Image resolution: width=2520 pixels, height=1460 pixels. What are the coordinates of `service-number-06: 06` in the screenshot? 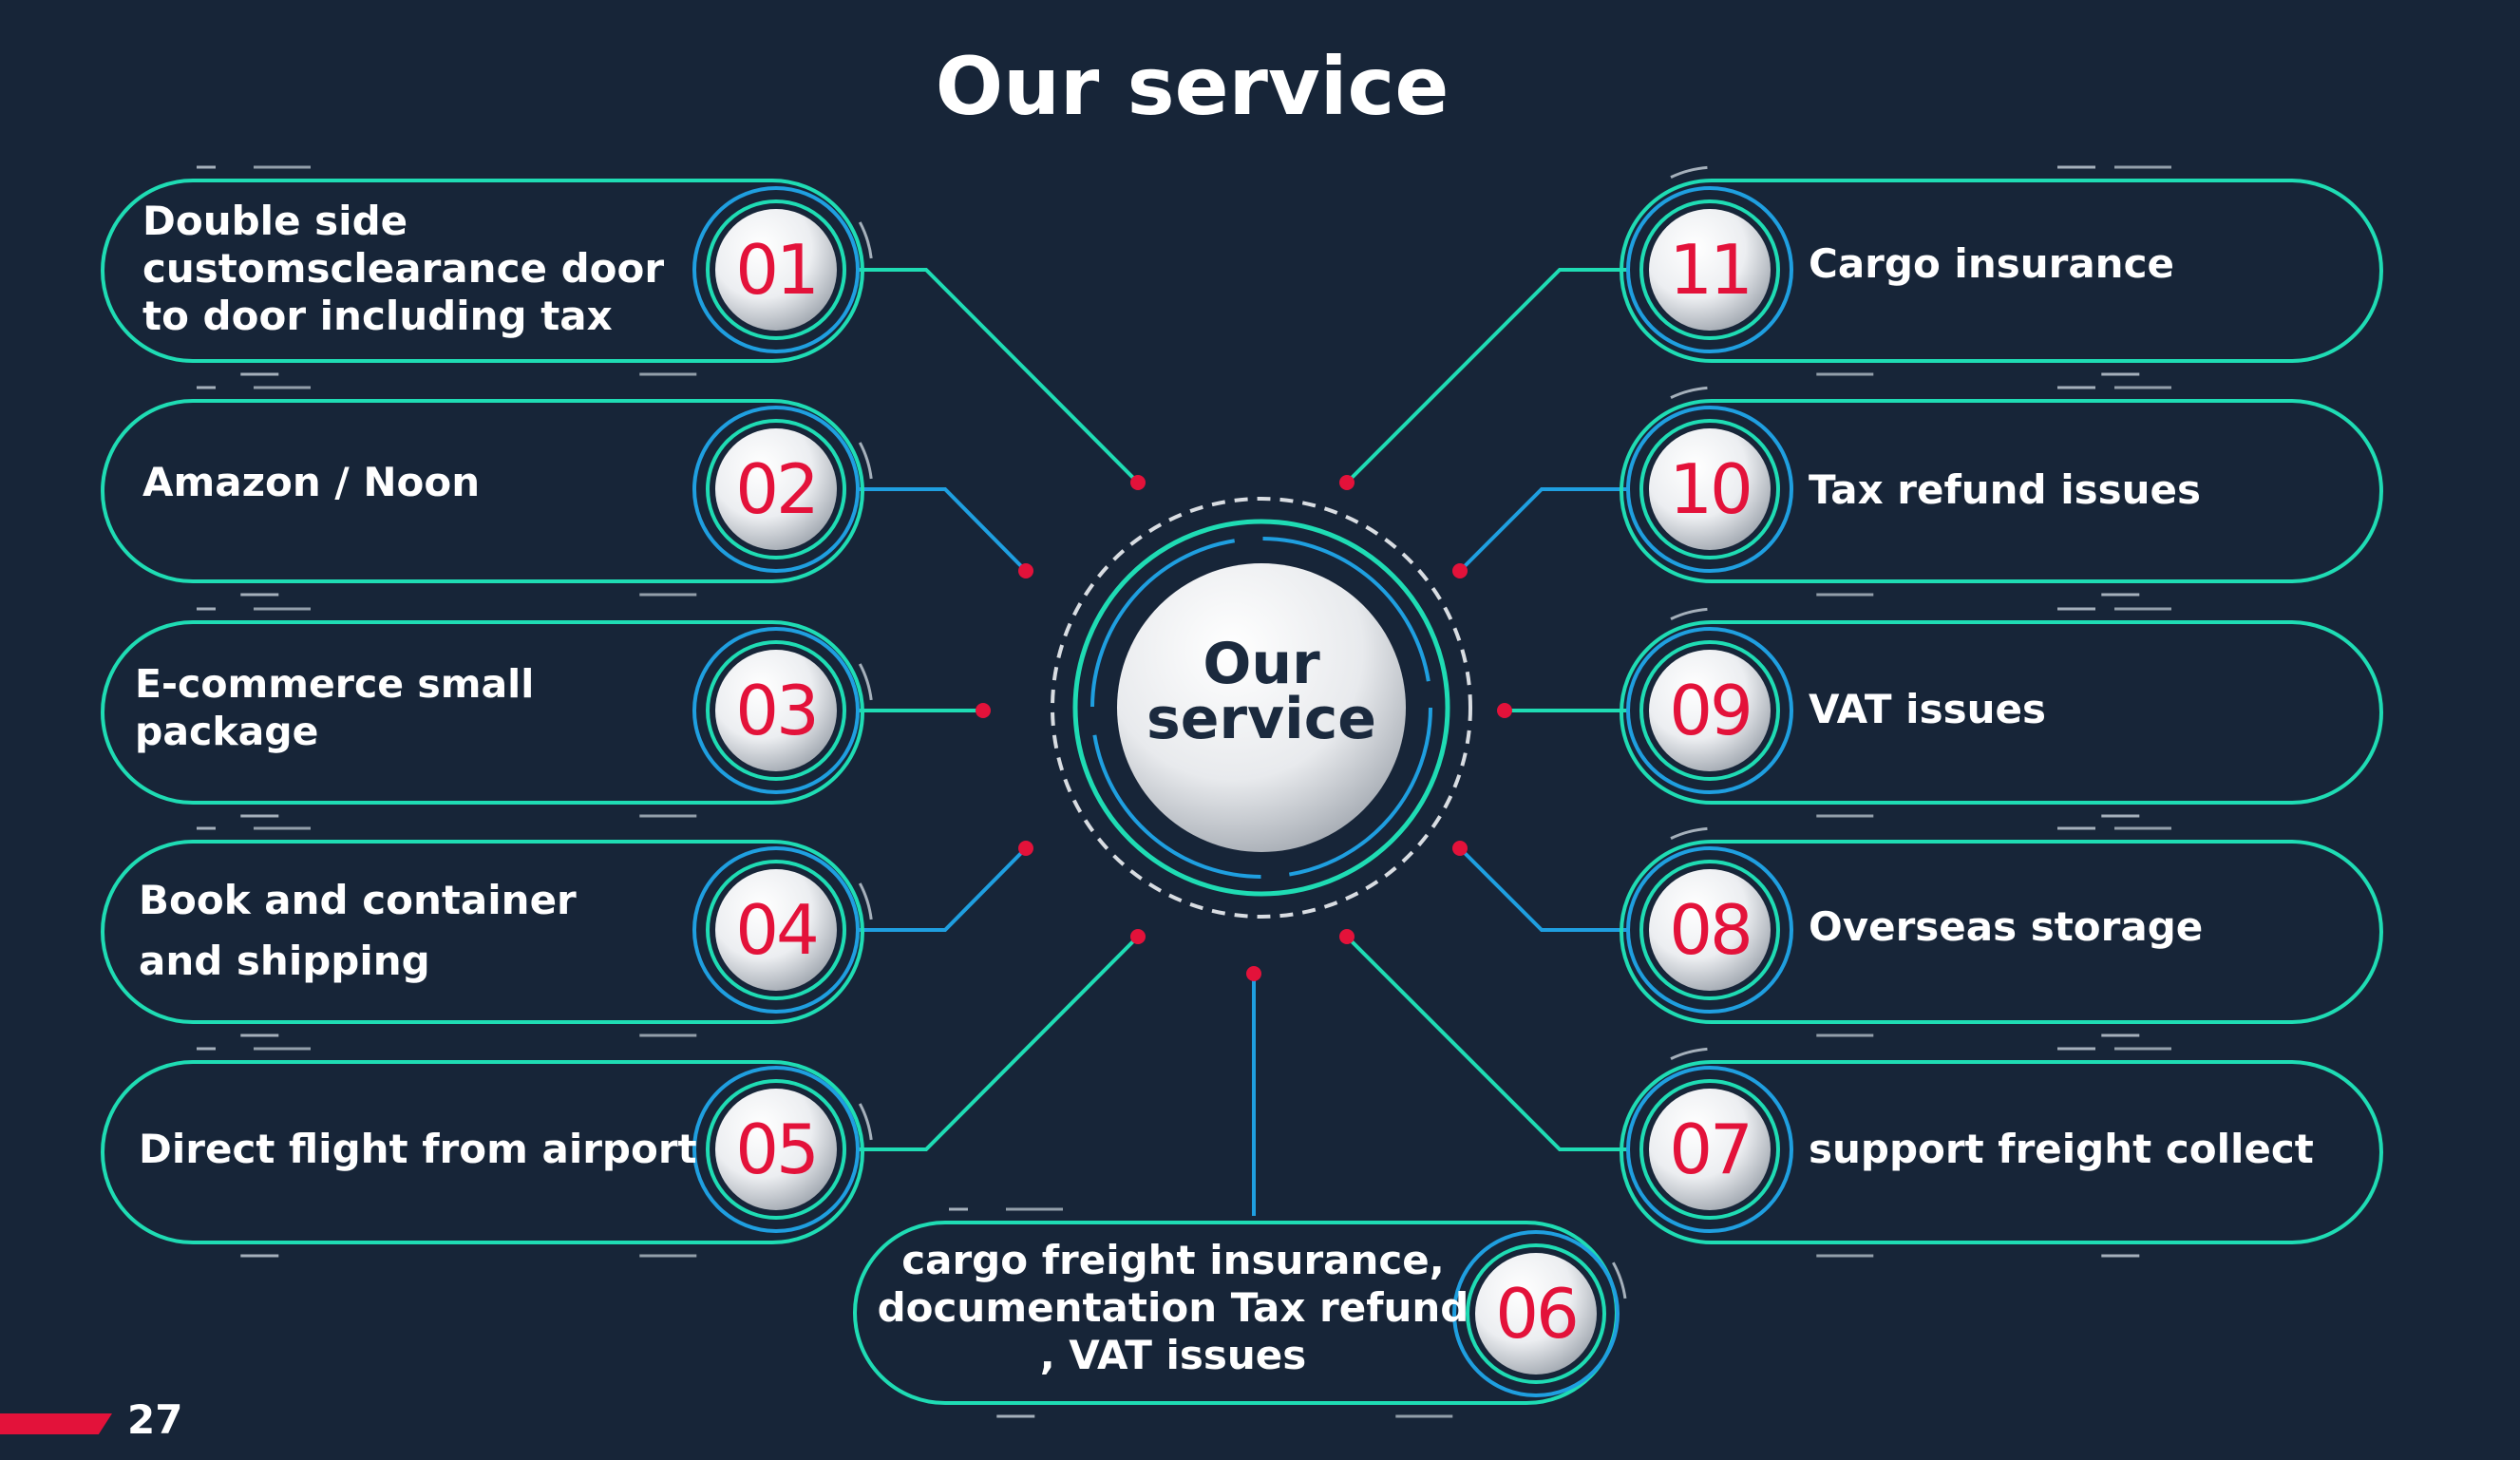 It's located at (1537, 1314).